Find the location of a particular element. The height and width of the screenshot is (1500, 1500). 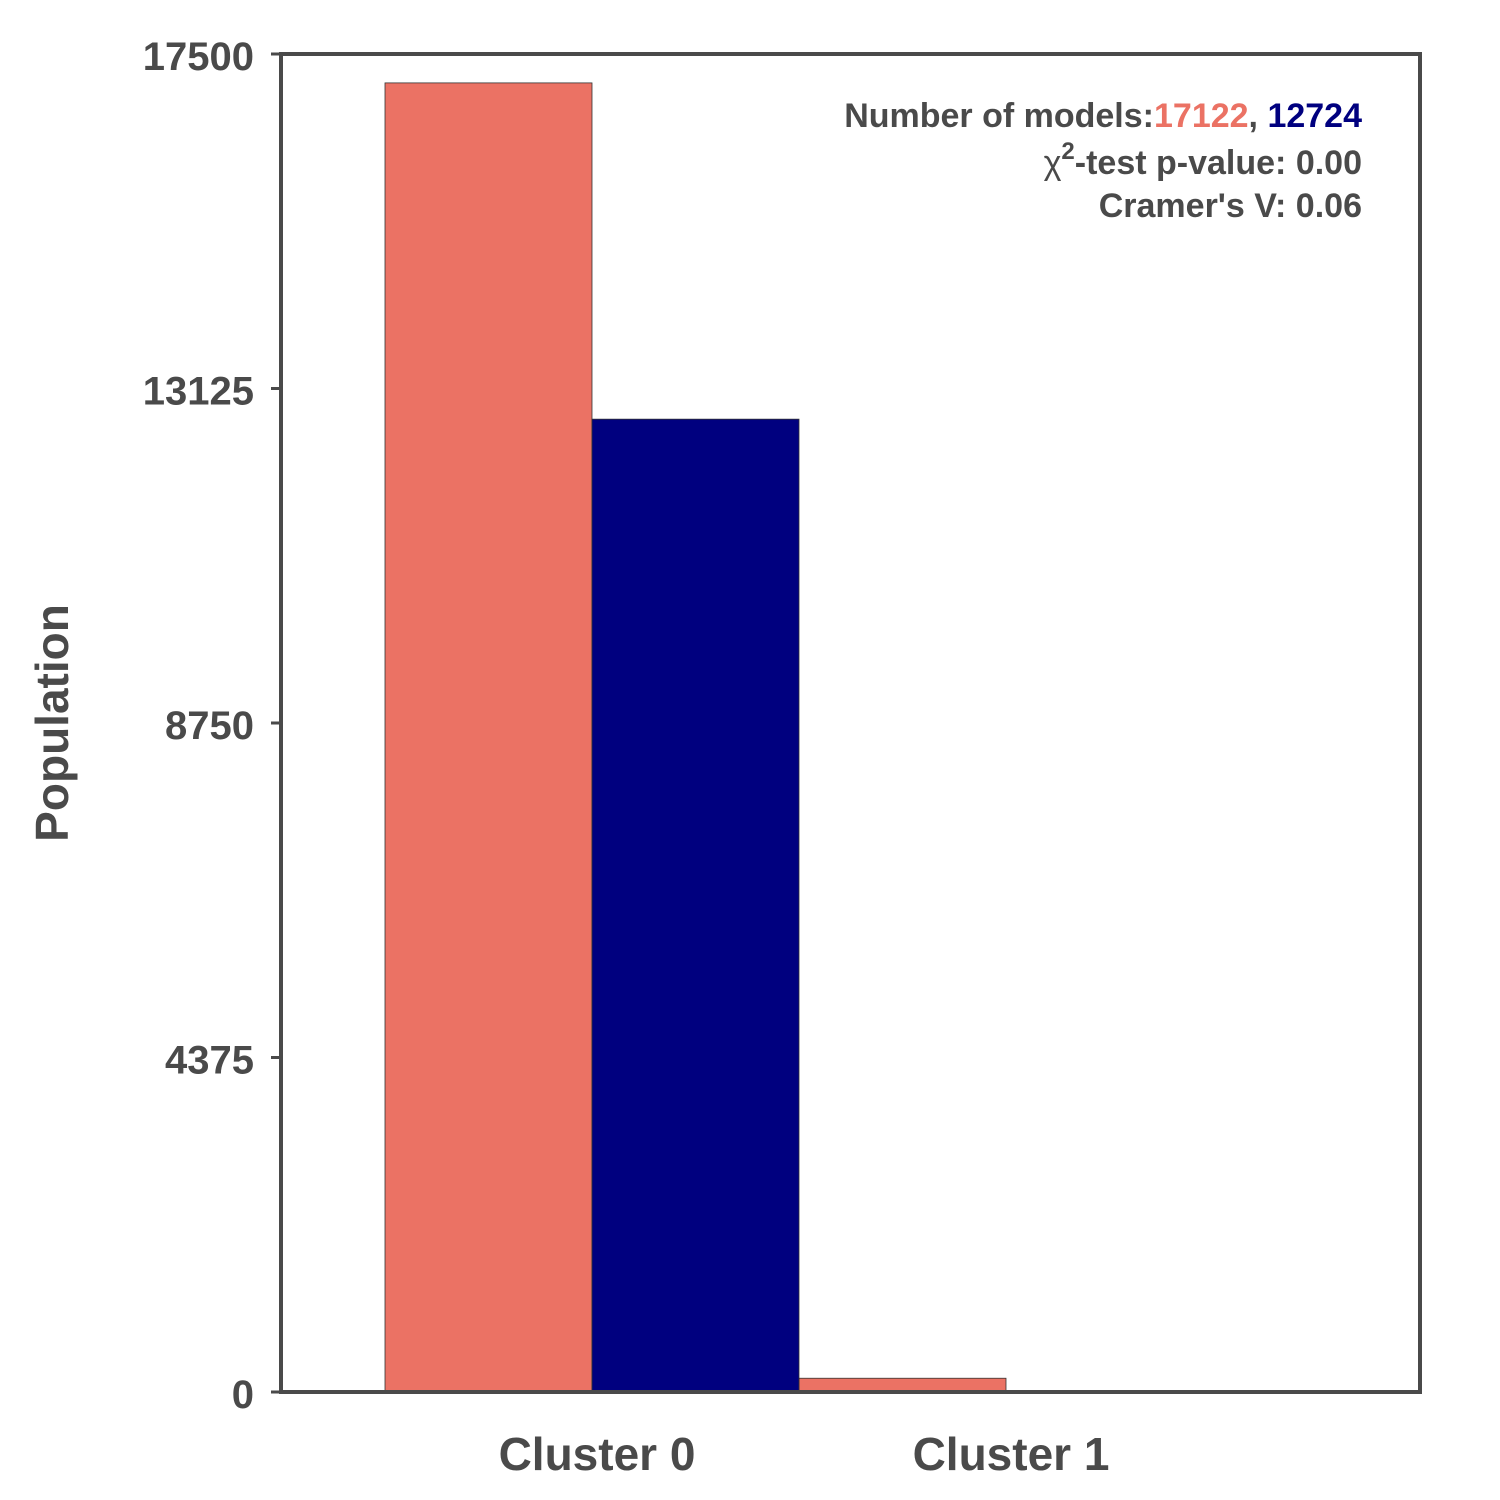

chi-rest: -test p-value: 0.00 is located at coordinates (1218, 163).